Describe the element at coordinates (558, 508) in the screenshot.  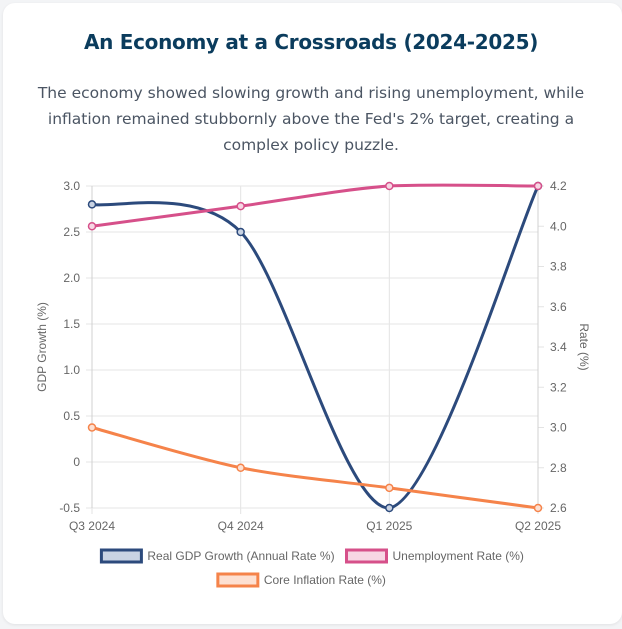
I see `y-right-tick-label: 2.6` at that location.